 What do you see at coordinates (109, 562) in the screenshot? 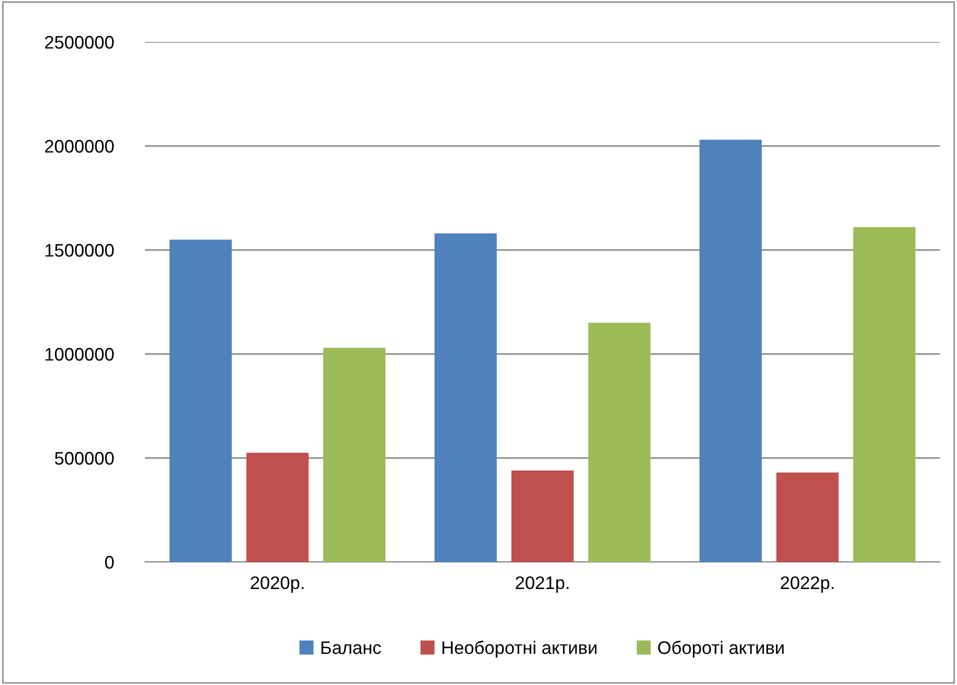
I see `y-tick-label: 0` at bounding box center [109, 562].